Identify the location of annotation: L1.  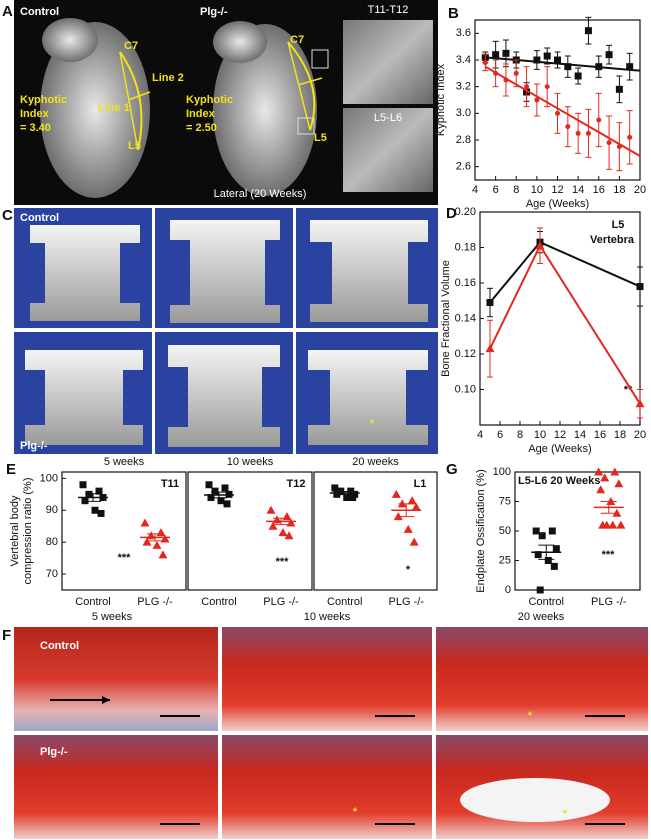
(420, 484).